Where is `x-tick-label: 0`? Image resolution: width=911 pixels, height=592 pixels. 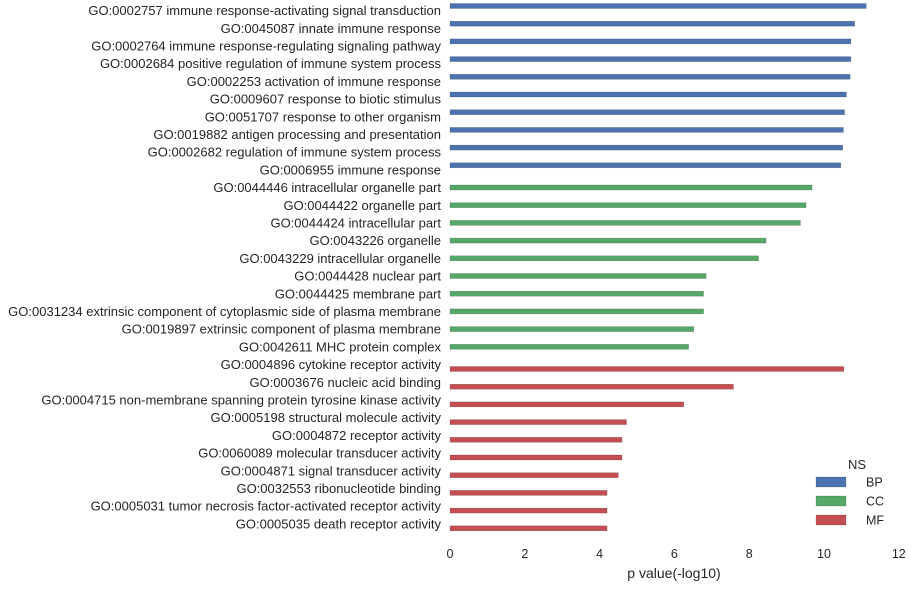 x-tick-label: 0 is located at coordinates (450, 554).